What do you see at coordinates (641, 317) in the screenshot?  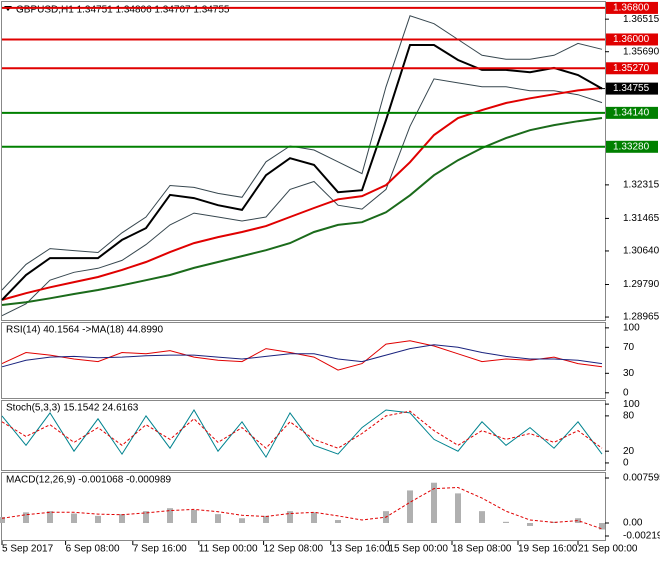 I see `y-tick-label: 1.28965` at bounding box center [641, 317].